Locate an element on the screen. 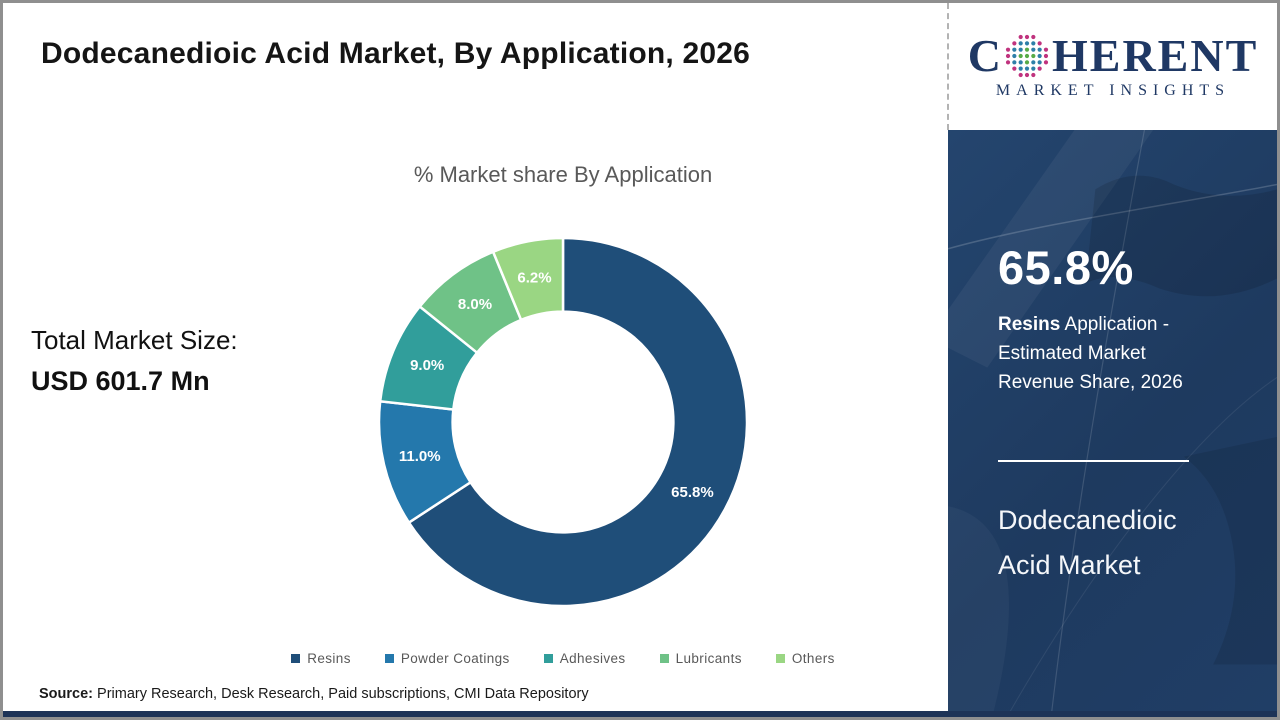 The width and height of the screenshot is (1280, 720). sidebar-highlight-segment: Resins is located at coordinates (1029, 324).